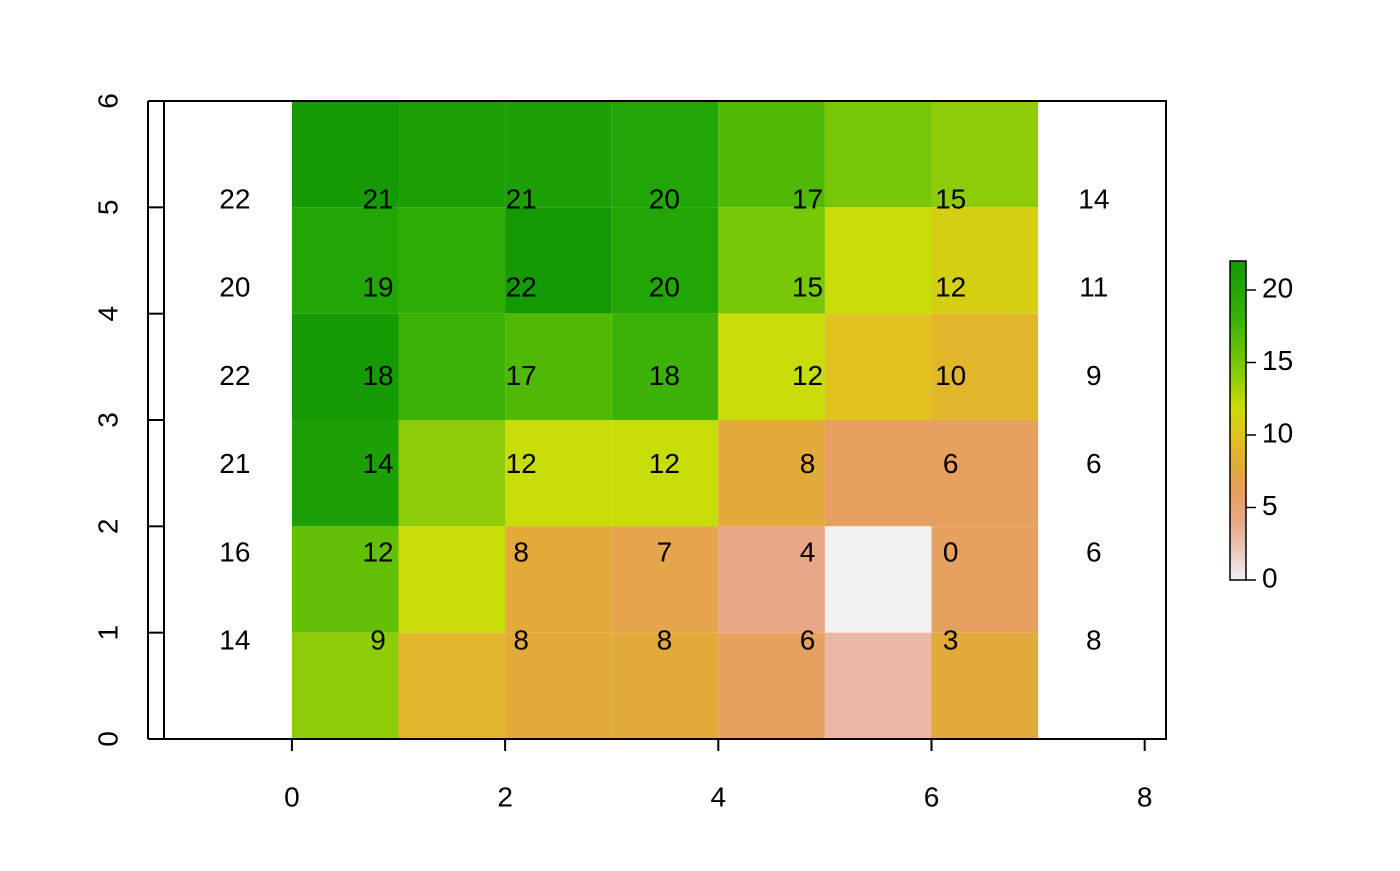 Image resolution: width=1400 pixels, height=871 pixels. Describe the element at coordinates (107, 208) in the screenshot. I see `y-tick-label: 5` at that location.